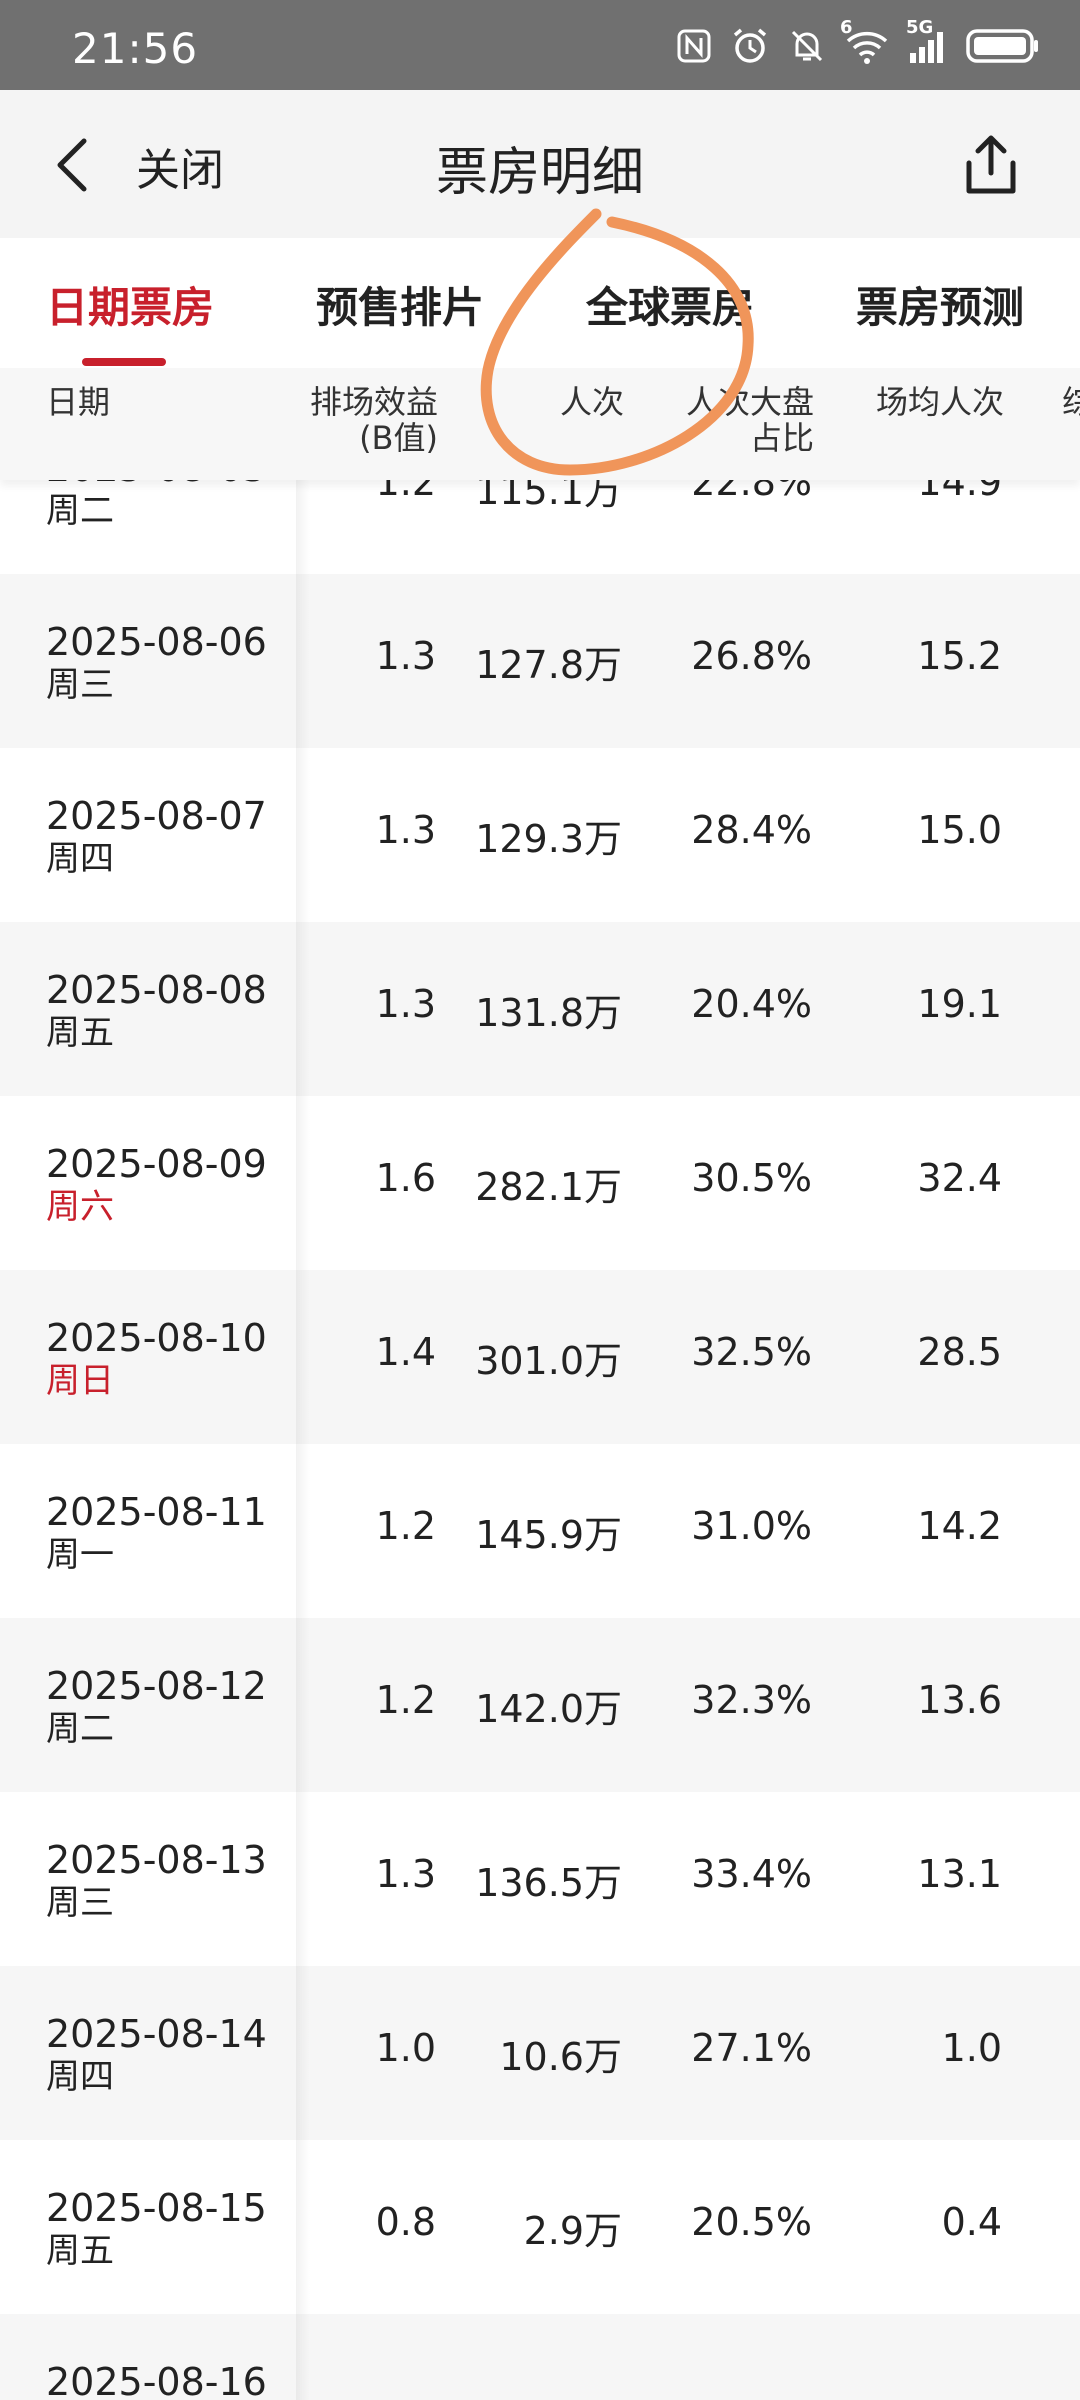 The height and width of the screenshot is (2400, 1080). I want to click on share-icon, so click(991, 164).